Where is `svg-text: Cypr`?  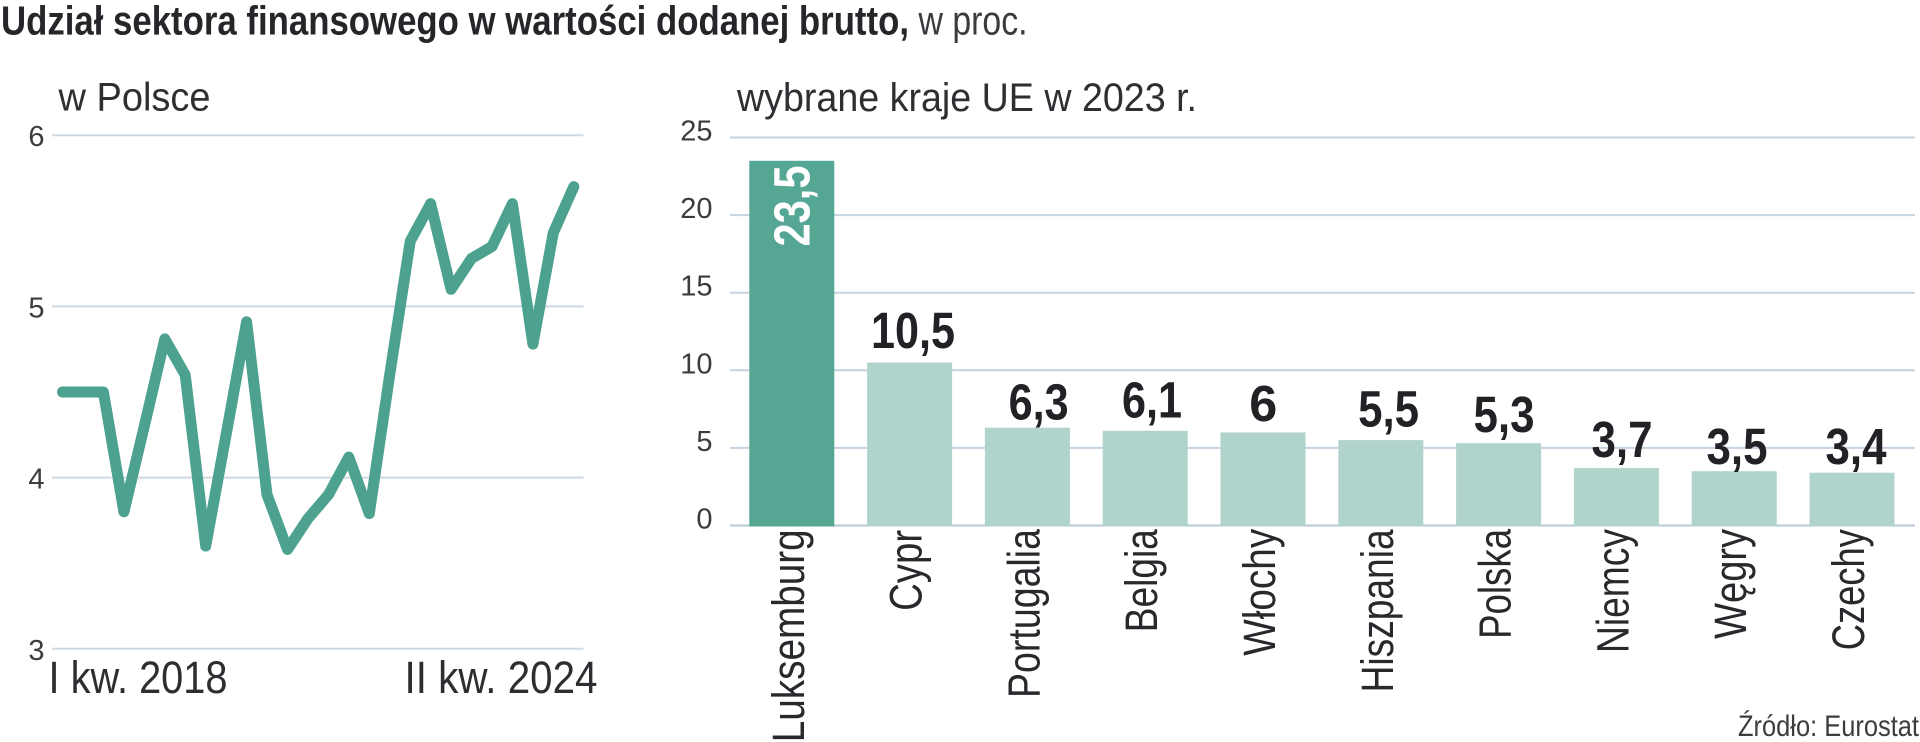 svg-text: Cypr is located at coordinates (906, 570).